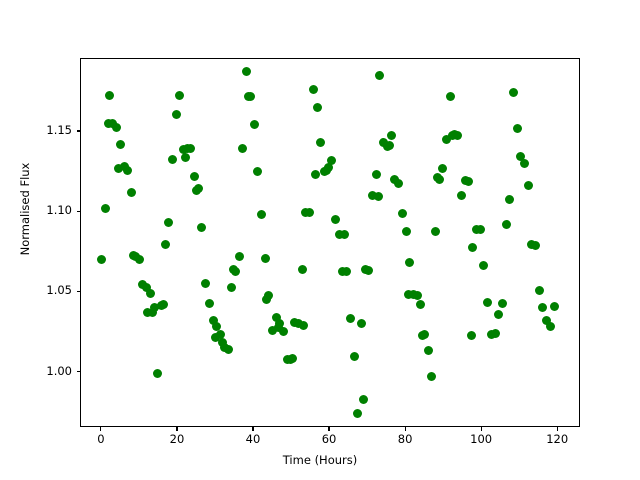 Image resolution: width=640 pixels, height=480 pixels. Describe the element at coordinates (59, 370) in the screenshot. I see `y-tick-label: 1.00` at that location.